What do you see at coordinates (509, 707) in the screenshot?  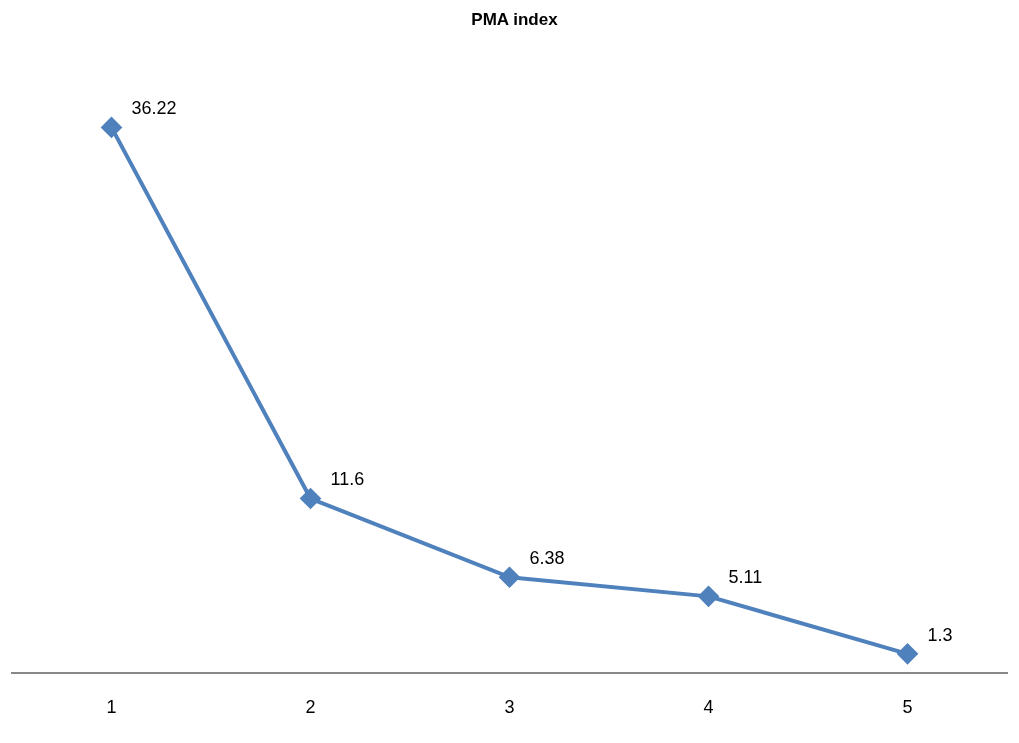 I see `x-tick-label: 3` at bounding box center [509, 707].